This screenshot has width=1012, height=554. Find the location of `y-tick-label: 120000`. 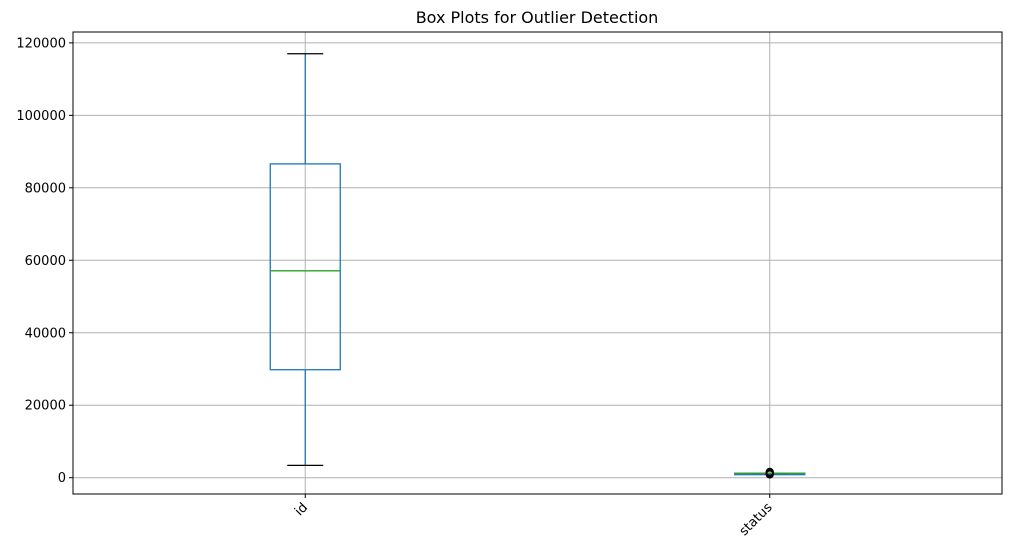

y-tick-label: 120000 is located at coordinates (41, 43).